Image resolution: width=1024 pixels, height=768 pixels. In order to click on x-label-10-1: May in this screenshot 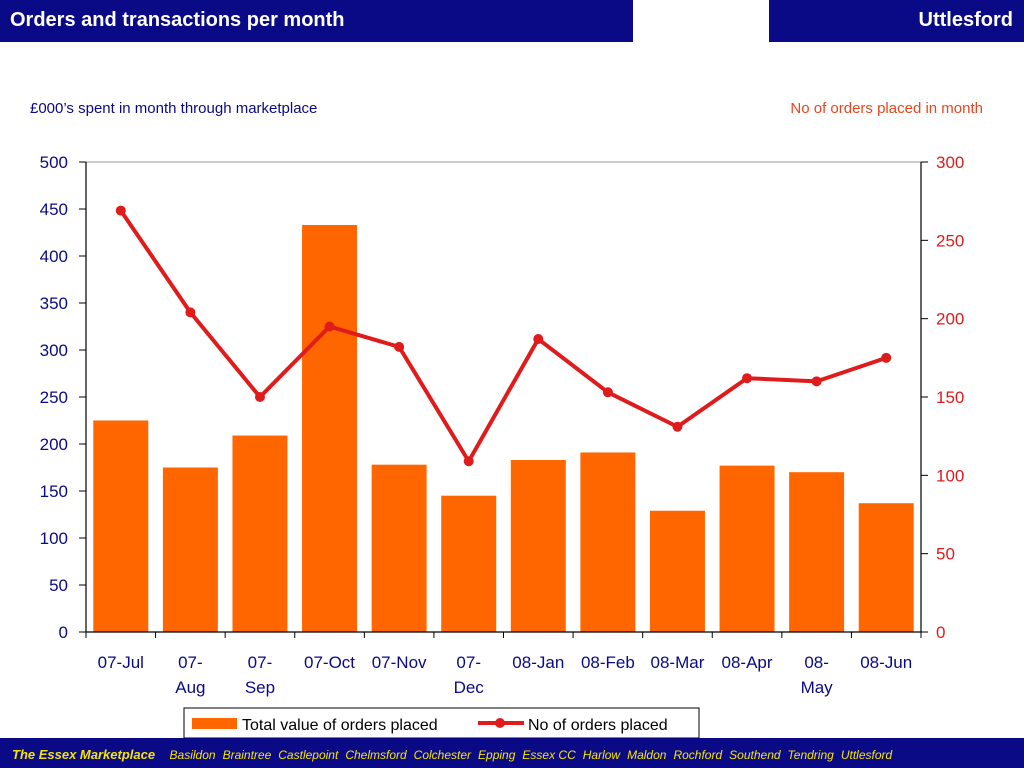, I will do `click(817, 687)`.